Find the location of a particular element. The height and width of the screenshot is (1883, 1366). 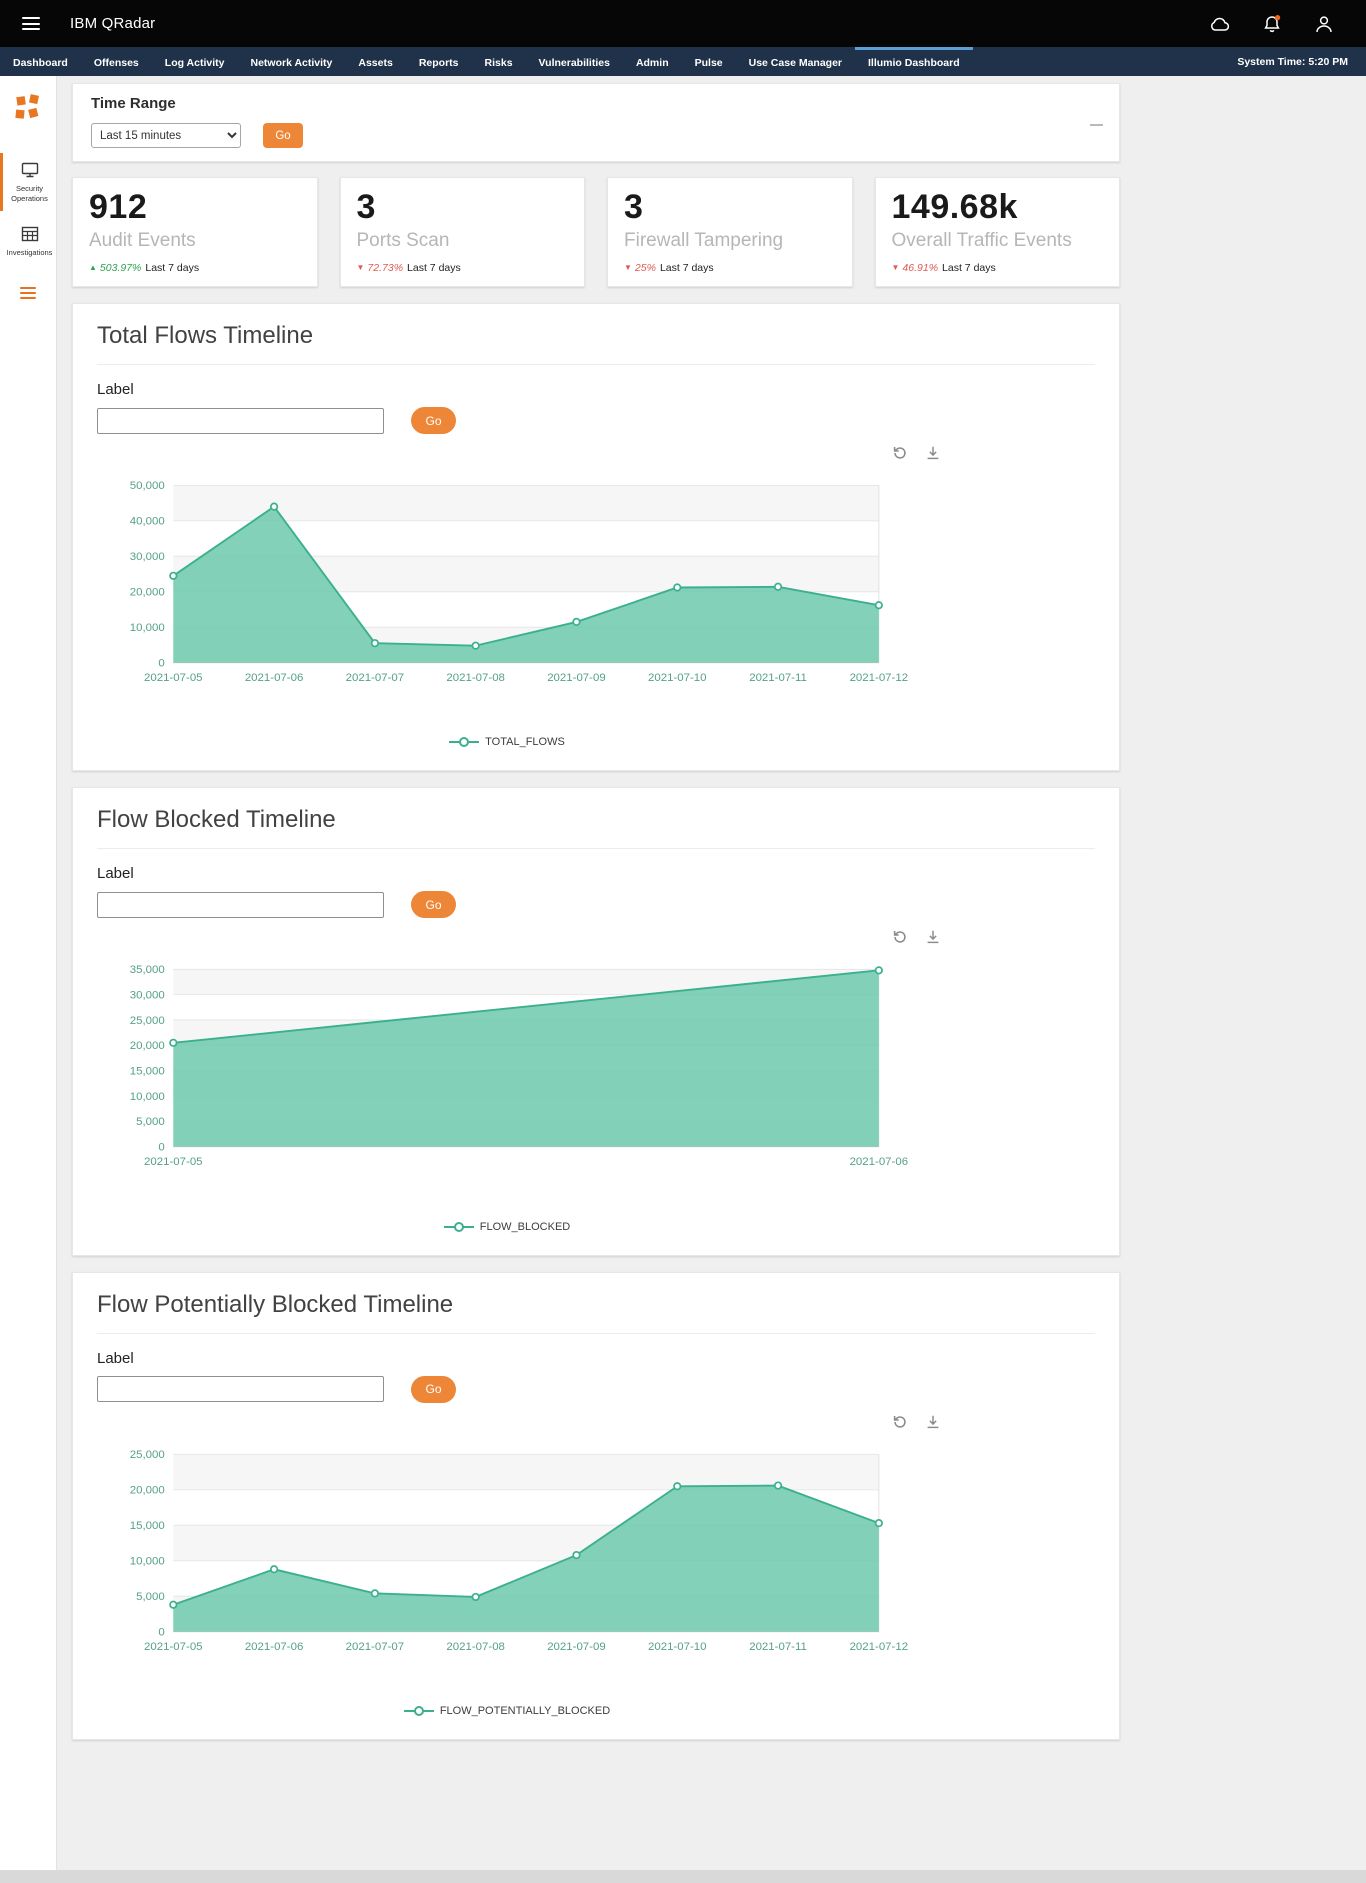

topbar-actions is located at coordinates (1276, 24).